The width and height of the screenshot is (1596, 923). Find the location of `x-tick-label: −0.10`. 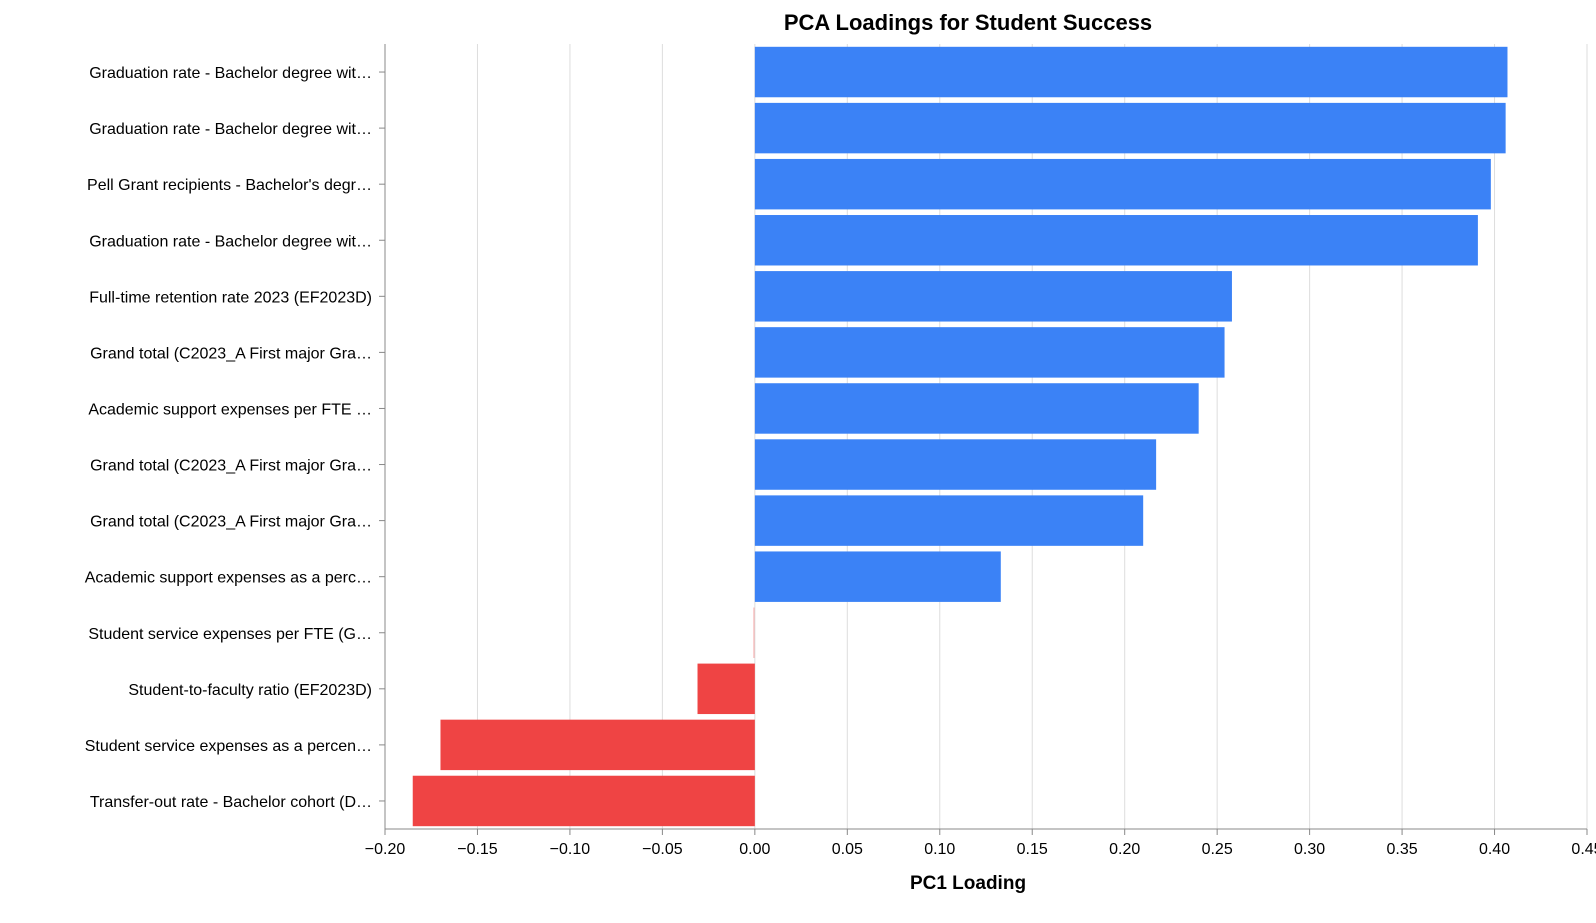

x-tick-label: −0.10 is located at coordinates (570, 849).